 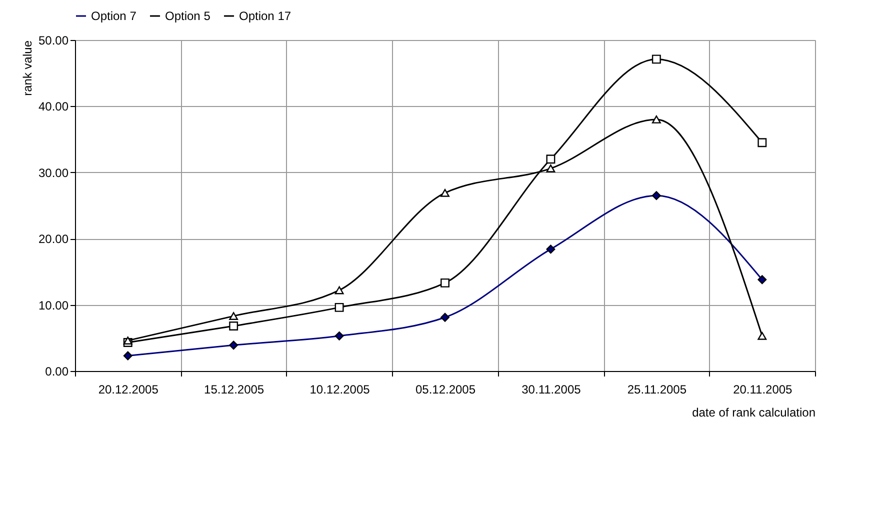 I want to click on x-tick-label: 20.12.2005, so click(x=128, y=389).